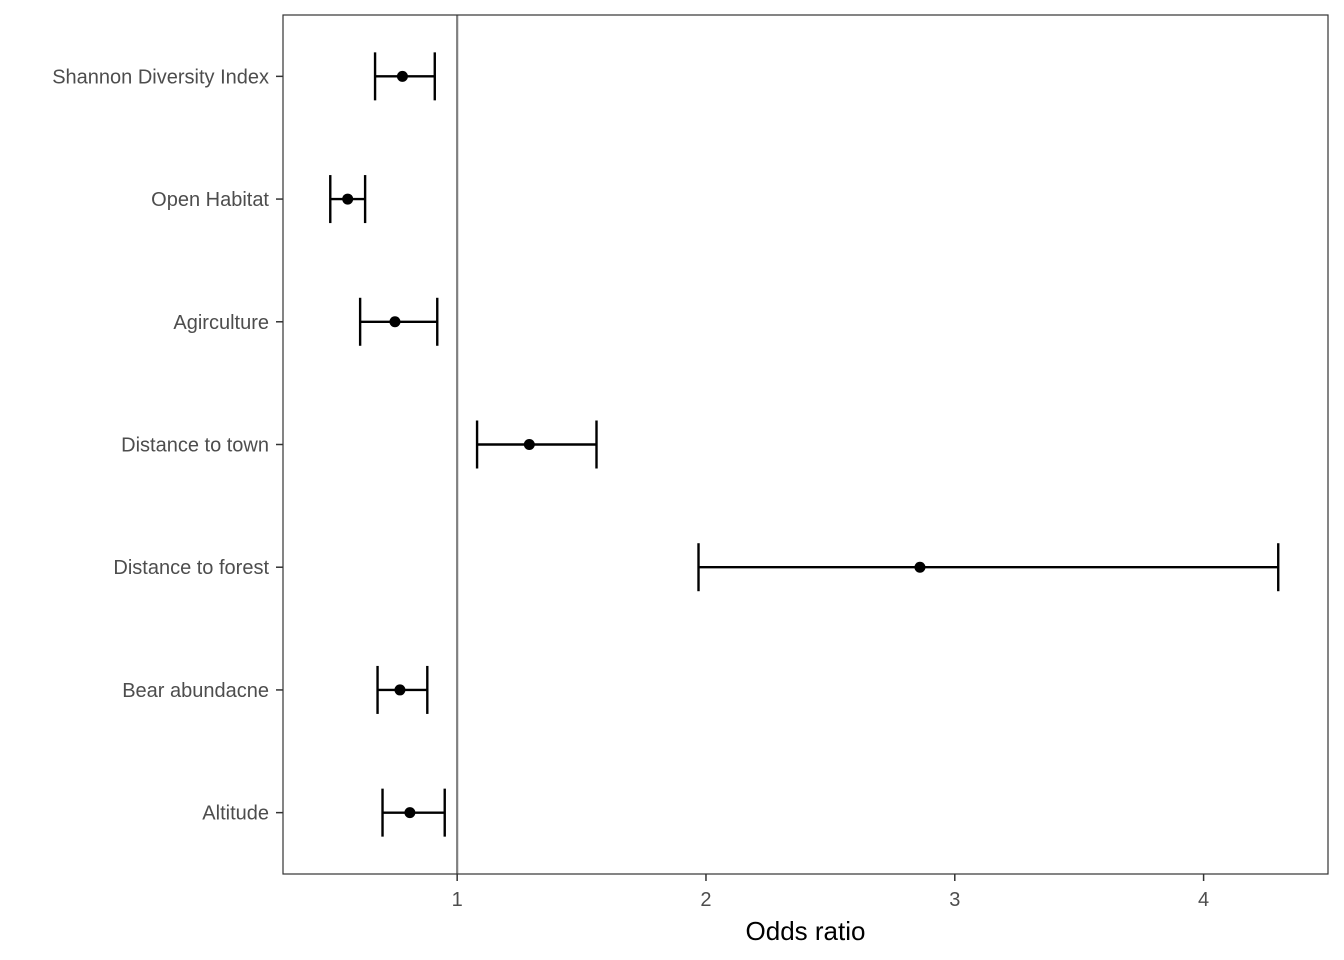 This screenshot has height=960, width=1344. I want to click on x-axis-title: Odds ratio, so click(806, 931).